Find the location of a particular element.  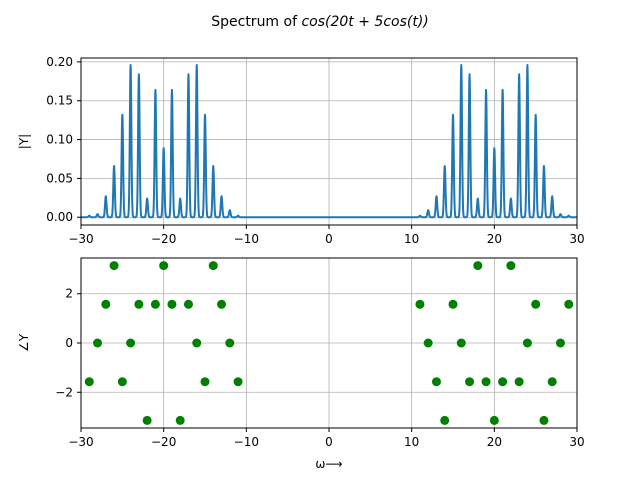

x-axis-label: ω⟶ is located at coordinates (328, 464).